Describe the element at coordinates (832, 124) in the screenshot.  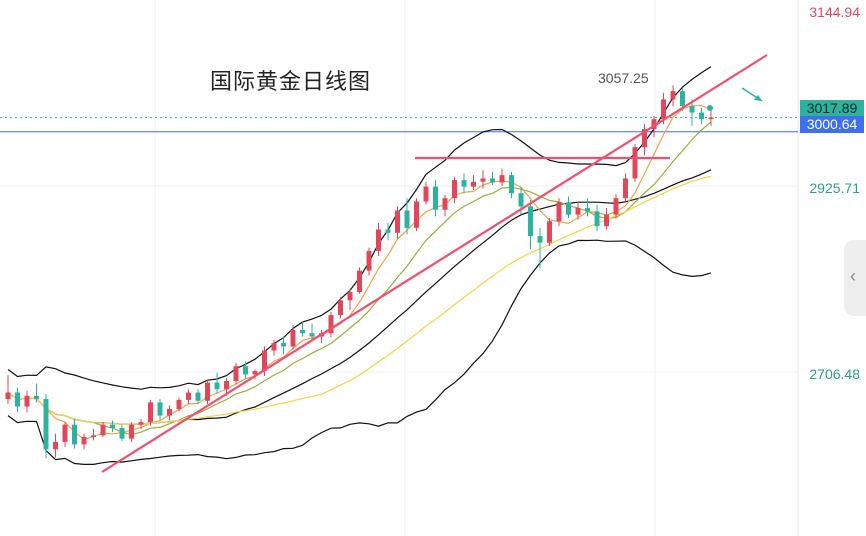
I see `horizontal-line-price-tag: 3000.64` at that location.